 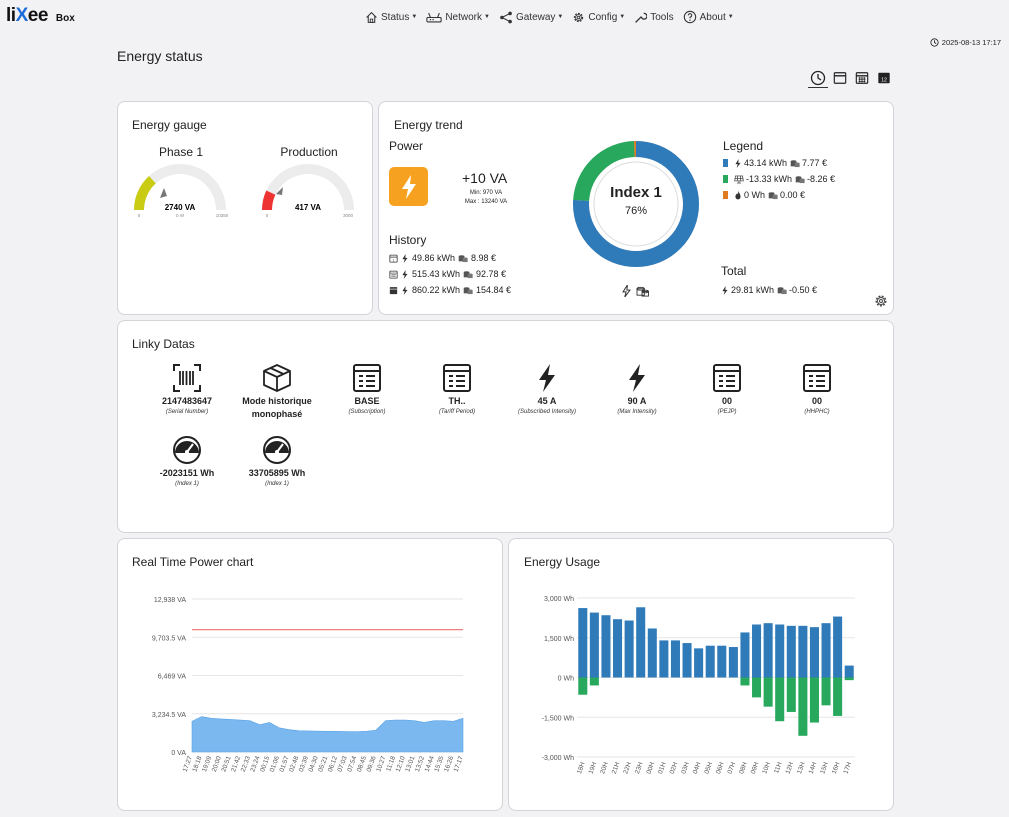 What do you see at coordinates (187, 450) in the screenshot?
I see `speedometer-icon` at bounding box center [187, 450].